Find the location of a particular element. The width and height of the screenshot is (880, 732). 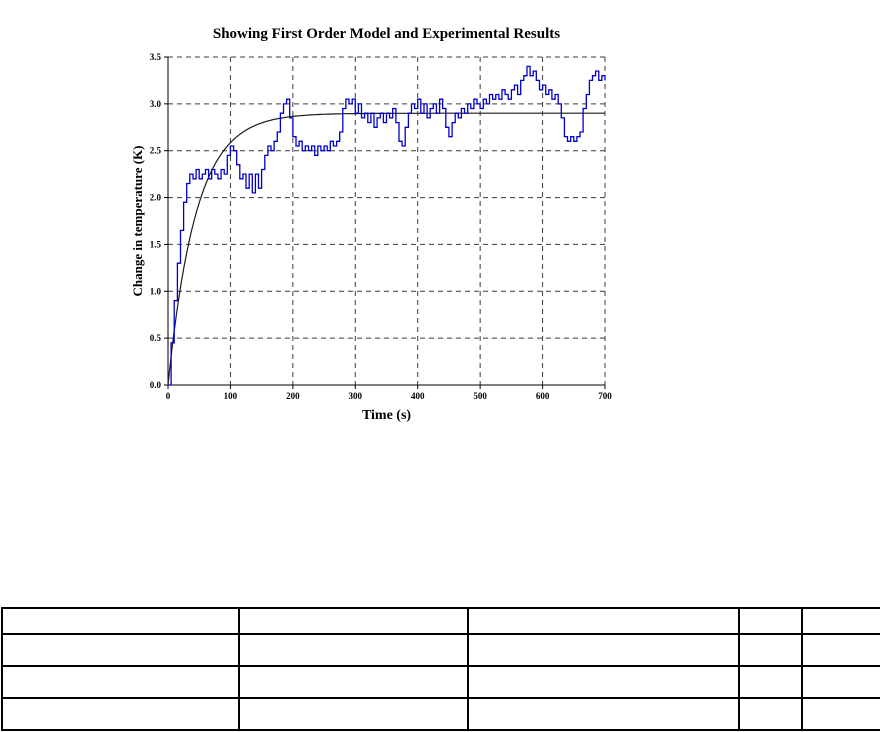

svg-text: 0 is located at coordinates (168, 396).